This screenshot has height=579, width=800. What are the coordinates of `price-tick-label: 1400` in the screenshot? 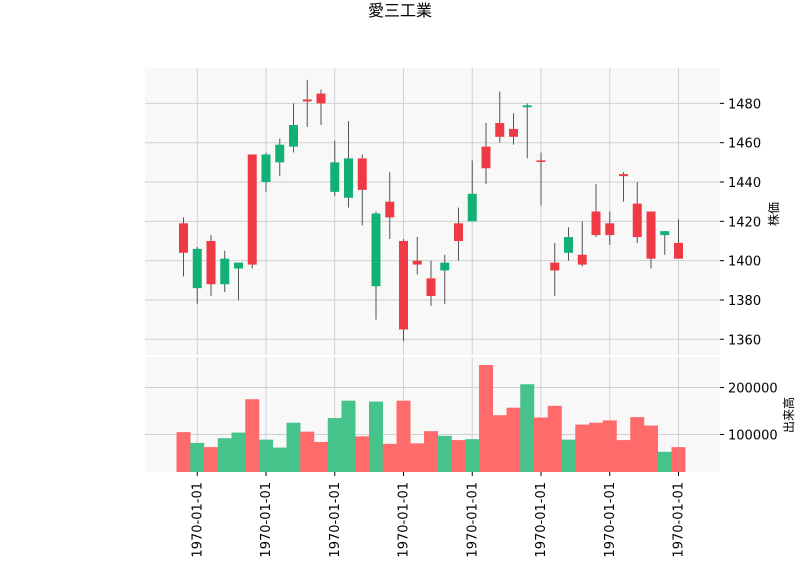 It's located at (744, 262).